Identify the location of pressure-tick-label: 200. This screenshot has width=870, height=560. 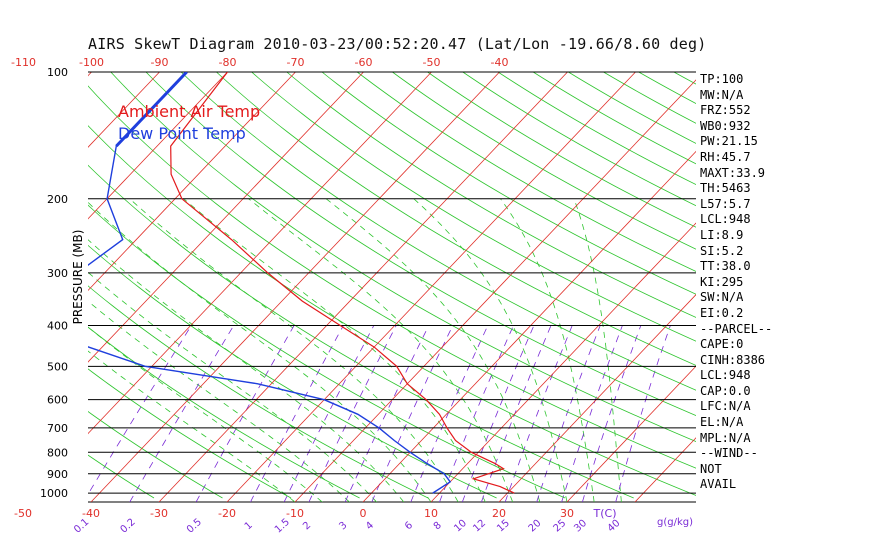
(57, 199).